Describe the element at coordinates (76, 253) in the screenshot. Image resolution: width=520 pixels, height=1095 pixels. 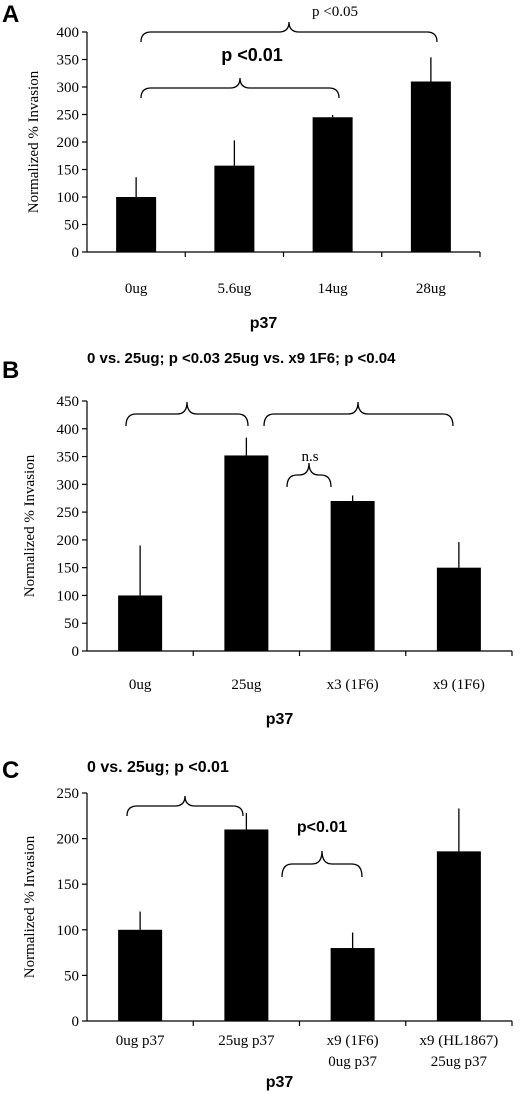
I see `panel-a-y-tick-label: 0` at that location.